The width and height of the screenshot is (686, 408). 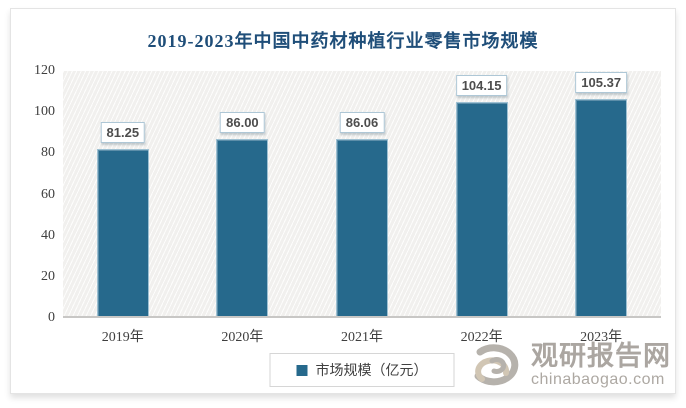 What do you see at coordinates (481, 85) in the screenshot?
I see `bar-value-label: 104.15` at bounding box center [481, 85].